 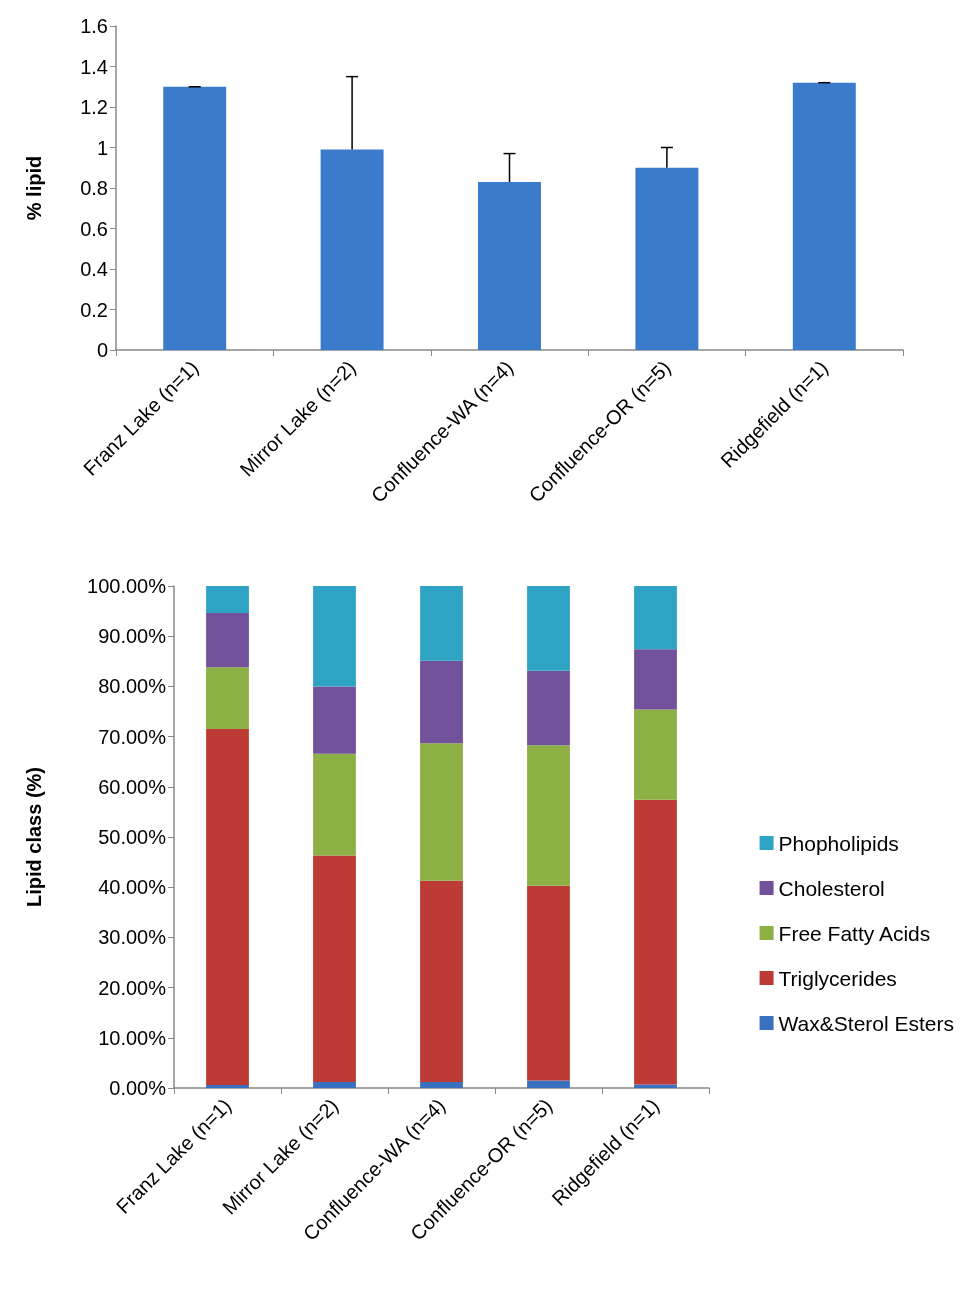 What do you see at coordinates (34, 188) in the screenshot?
I see `y-axis-title: % lipid` at bounding box center [34, 188].